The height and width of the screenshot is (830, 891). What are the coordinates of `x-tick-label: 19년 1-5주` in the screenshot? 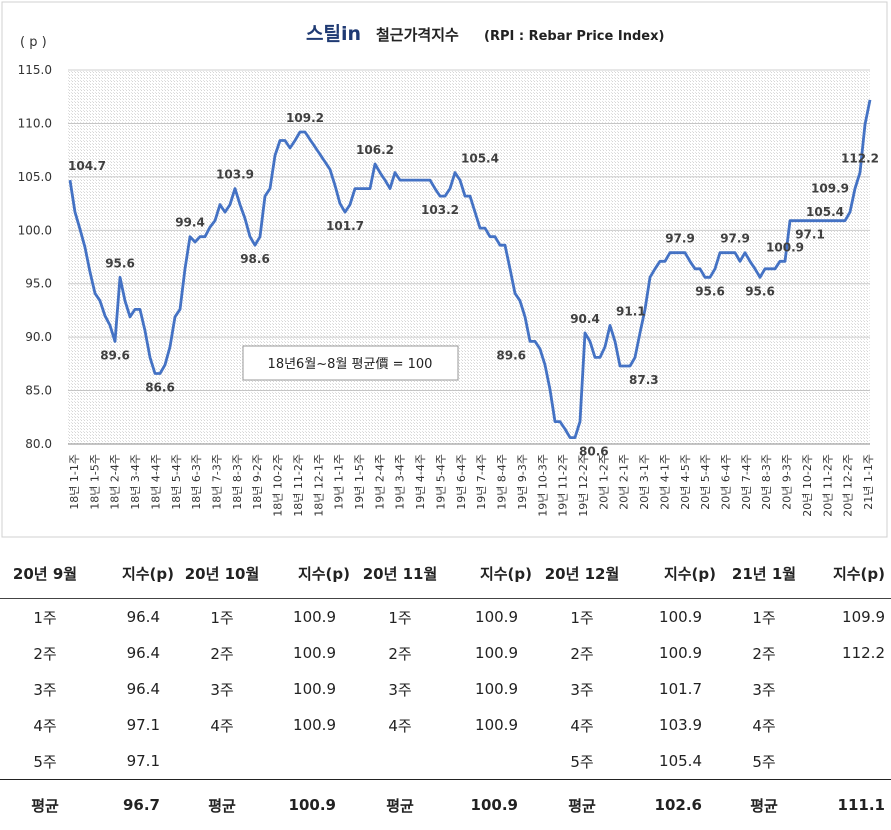 It's located at (359, 482).